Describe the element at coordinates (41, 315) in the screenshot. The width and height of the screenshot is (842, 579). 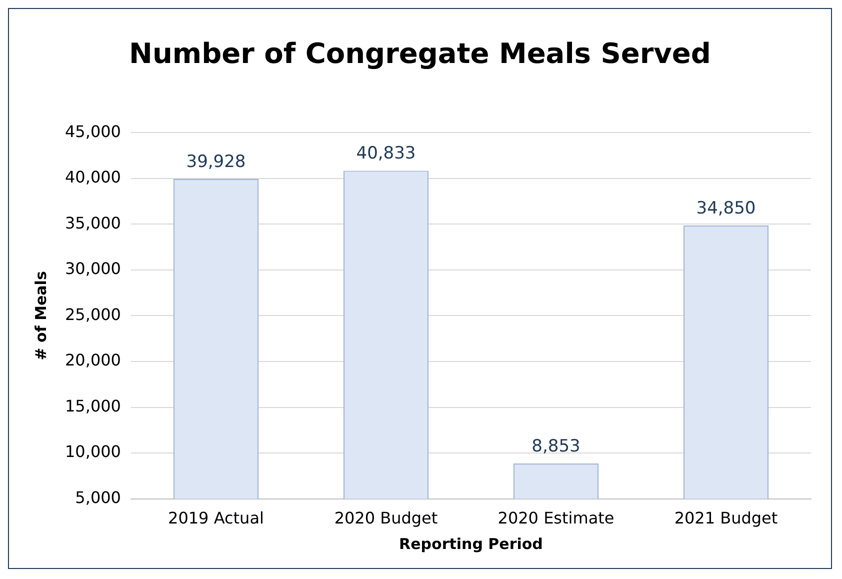
I see `y-axis-title: # of Meals` at that location.